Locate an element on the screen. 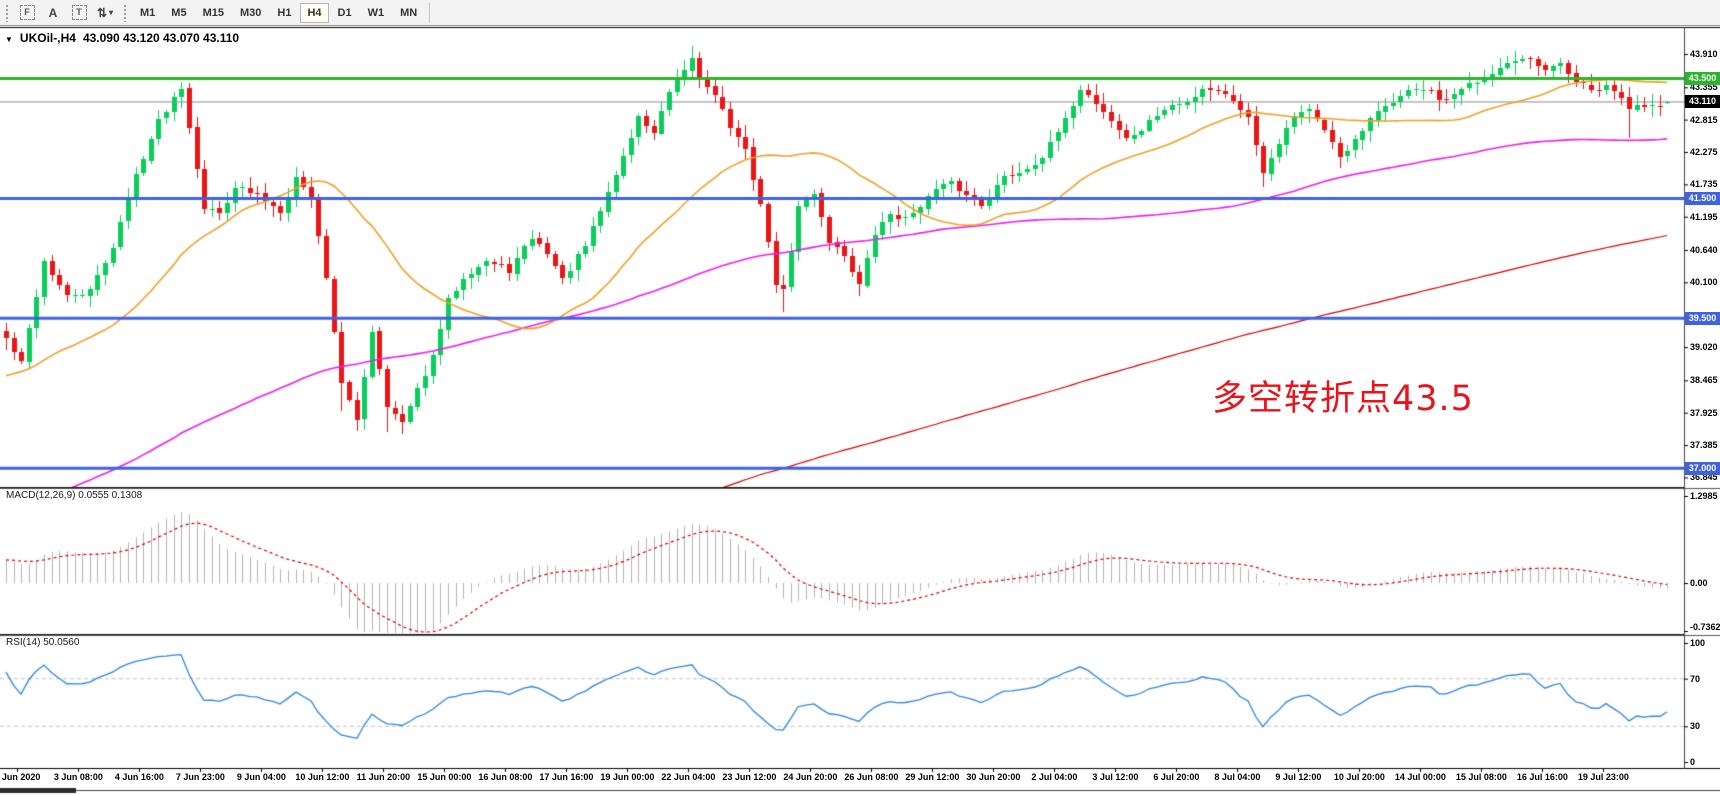 The image size is (1720, 795). time-axis-label: 9 Jul 12:00 is located at coordinates (1298, 777).